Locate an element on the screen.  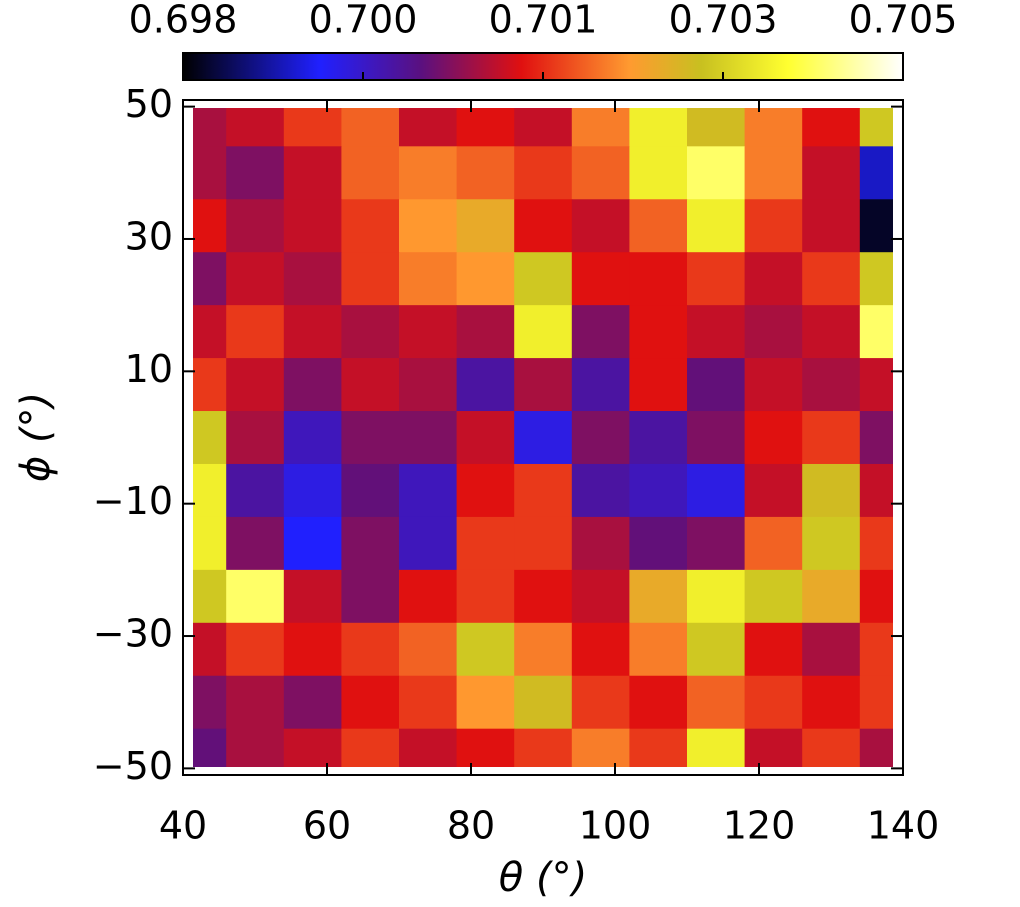
y-tick-label: −30 is located at coordinates (133, 634).